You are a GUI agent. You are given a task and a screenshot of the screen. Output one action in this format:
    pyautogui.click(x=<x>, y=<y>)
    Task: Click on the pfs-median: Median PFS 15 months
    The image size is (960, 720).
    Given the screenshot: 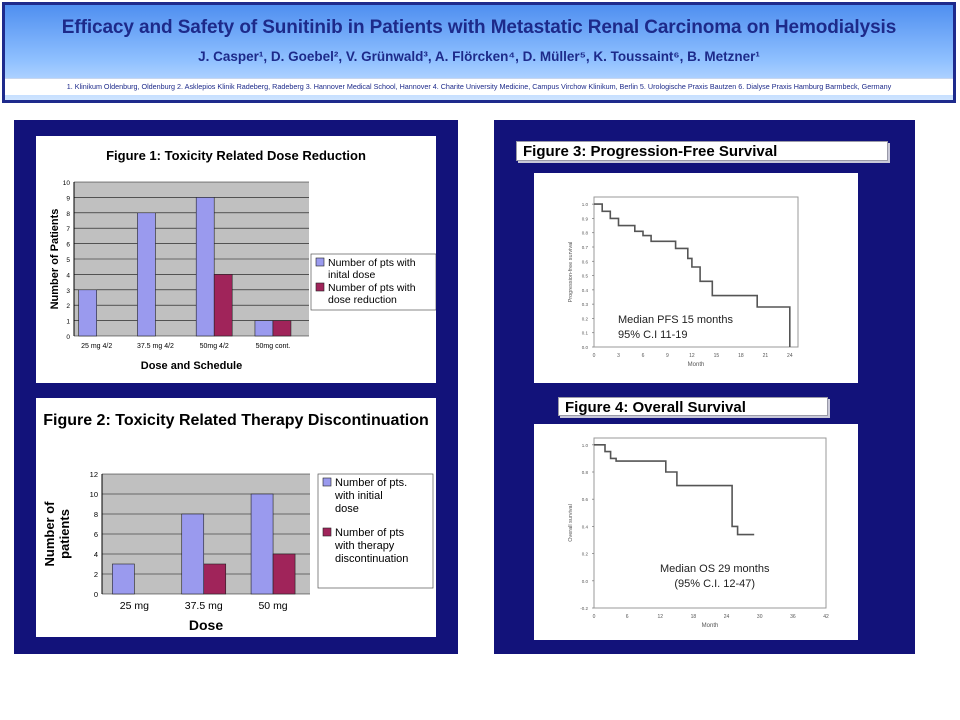 What is the action you would take?
    pyautogui.click(x=675, y=320)
    